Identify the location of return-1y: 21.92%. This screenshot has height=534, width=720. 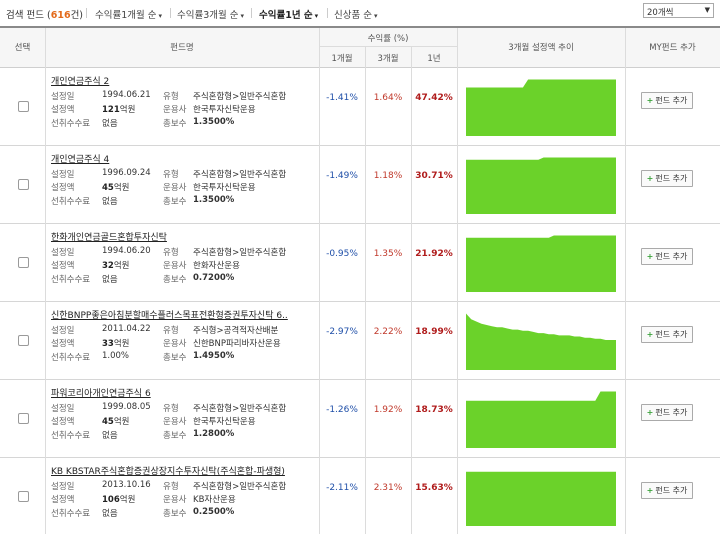
(434, 254).